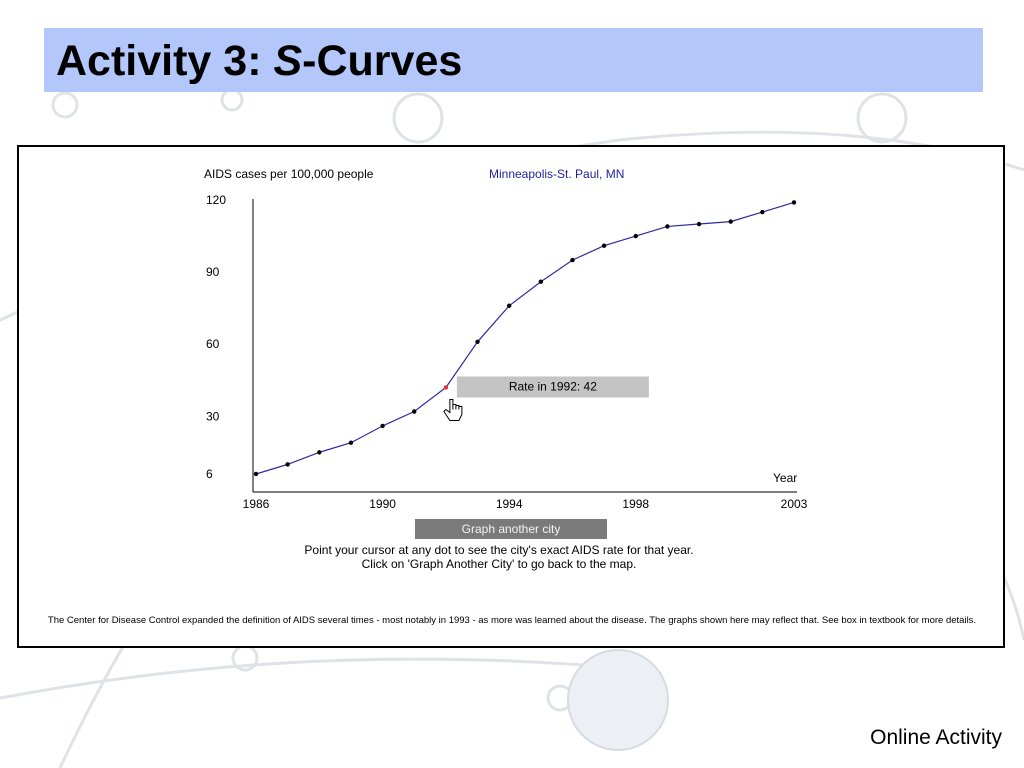 This screenshot has width=1024, height=768. Describe the element at coordinates (936, 737) in the screenshot. I see `footer-label: Online Activity` at that location.